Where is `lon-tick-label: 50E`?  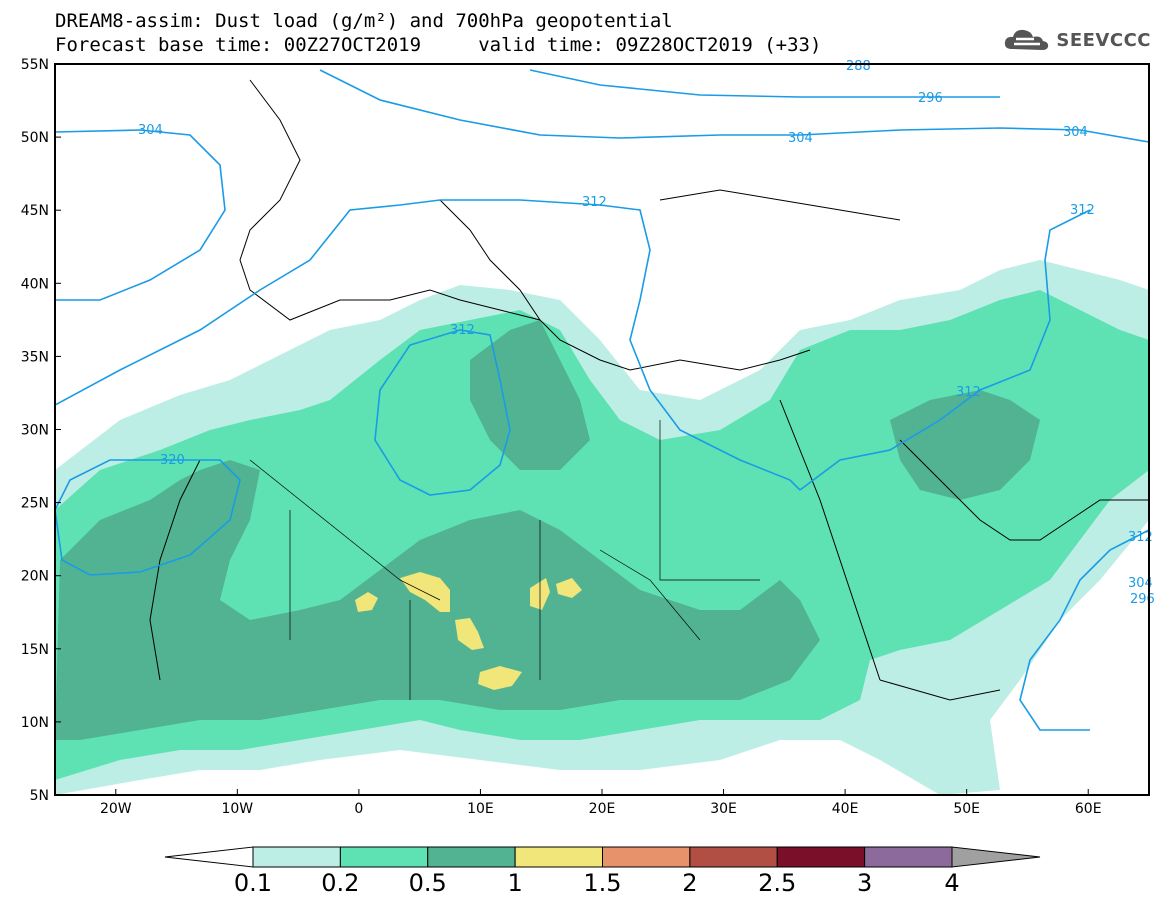 lon-tick-label: 50E is located at coordinates (966, 809).